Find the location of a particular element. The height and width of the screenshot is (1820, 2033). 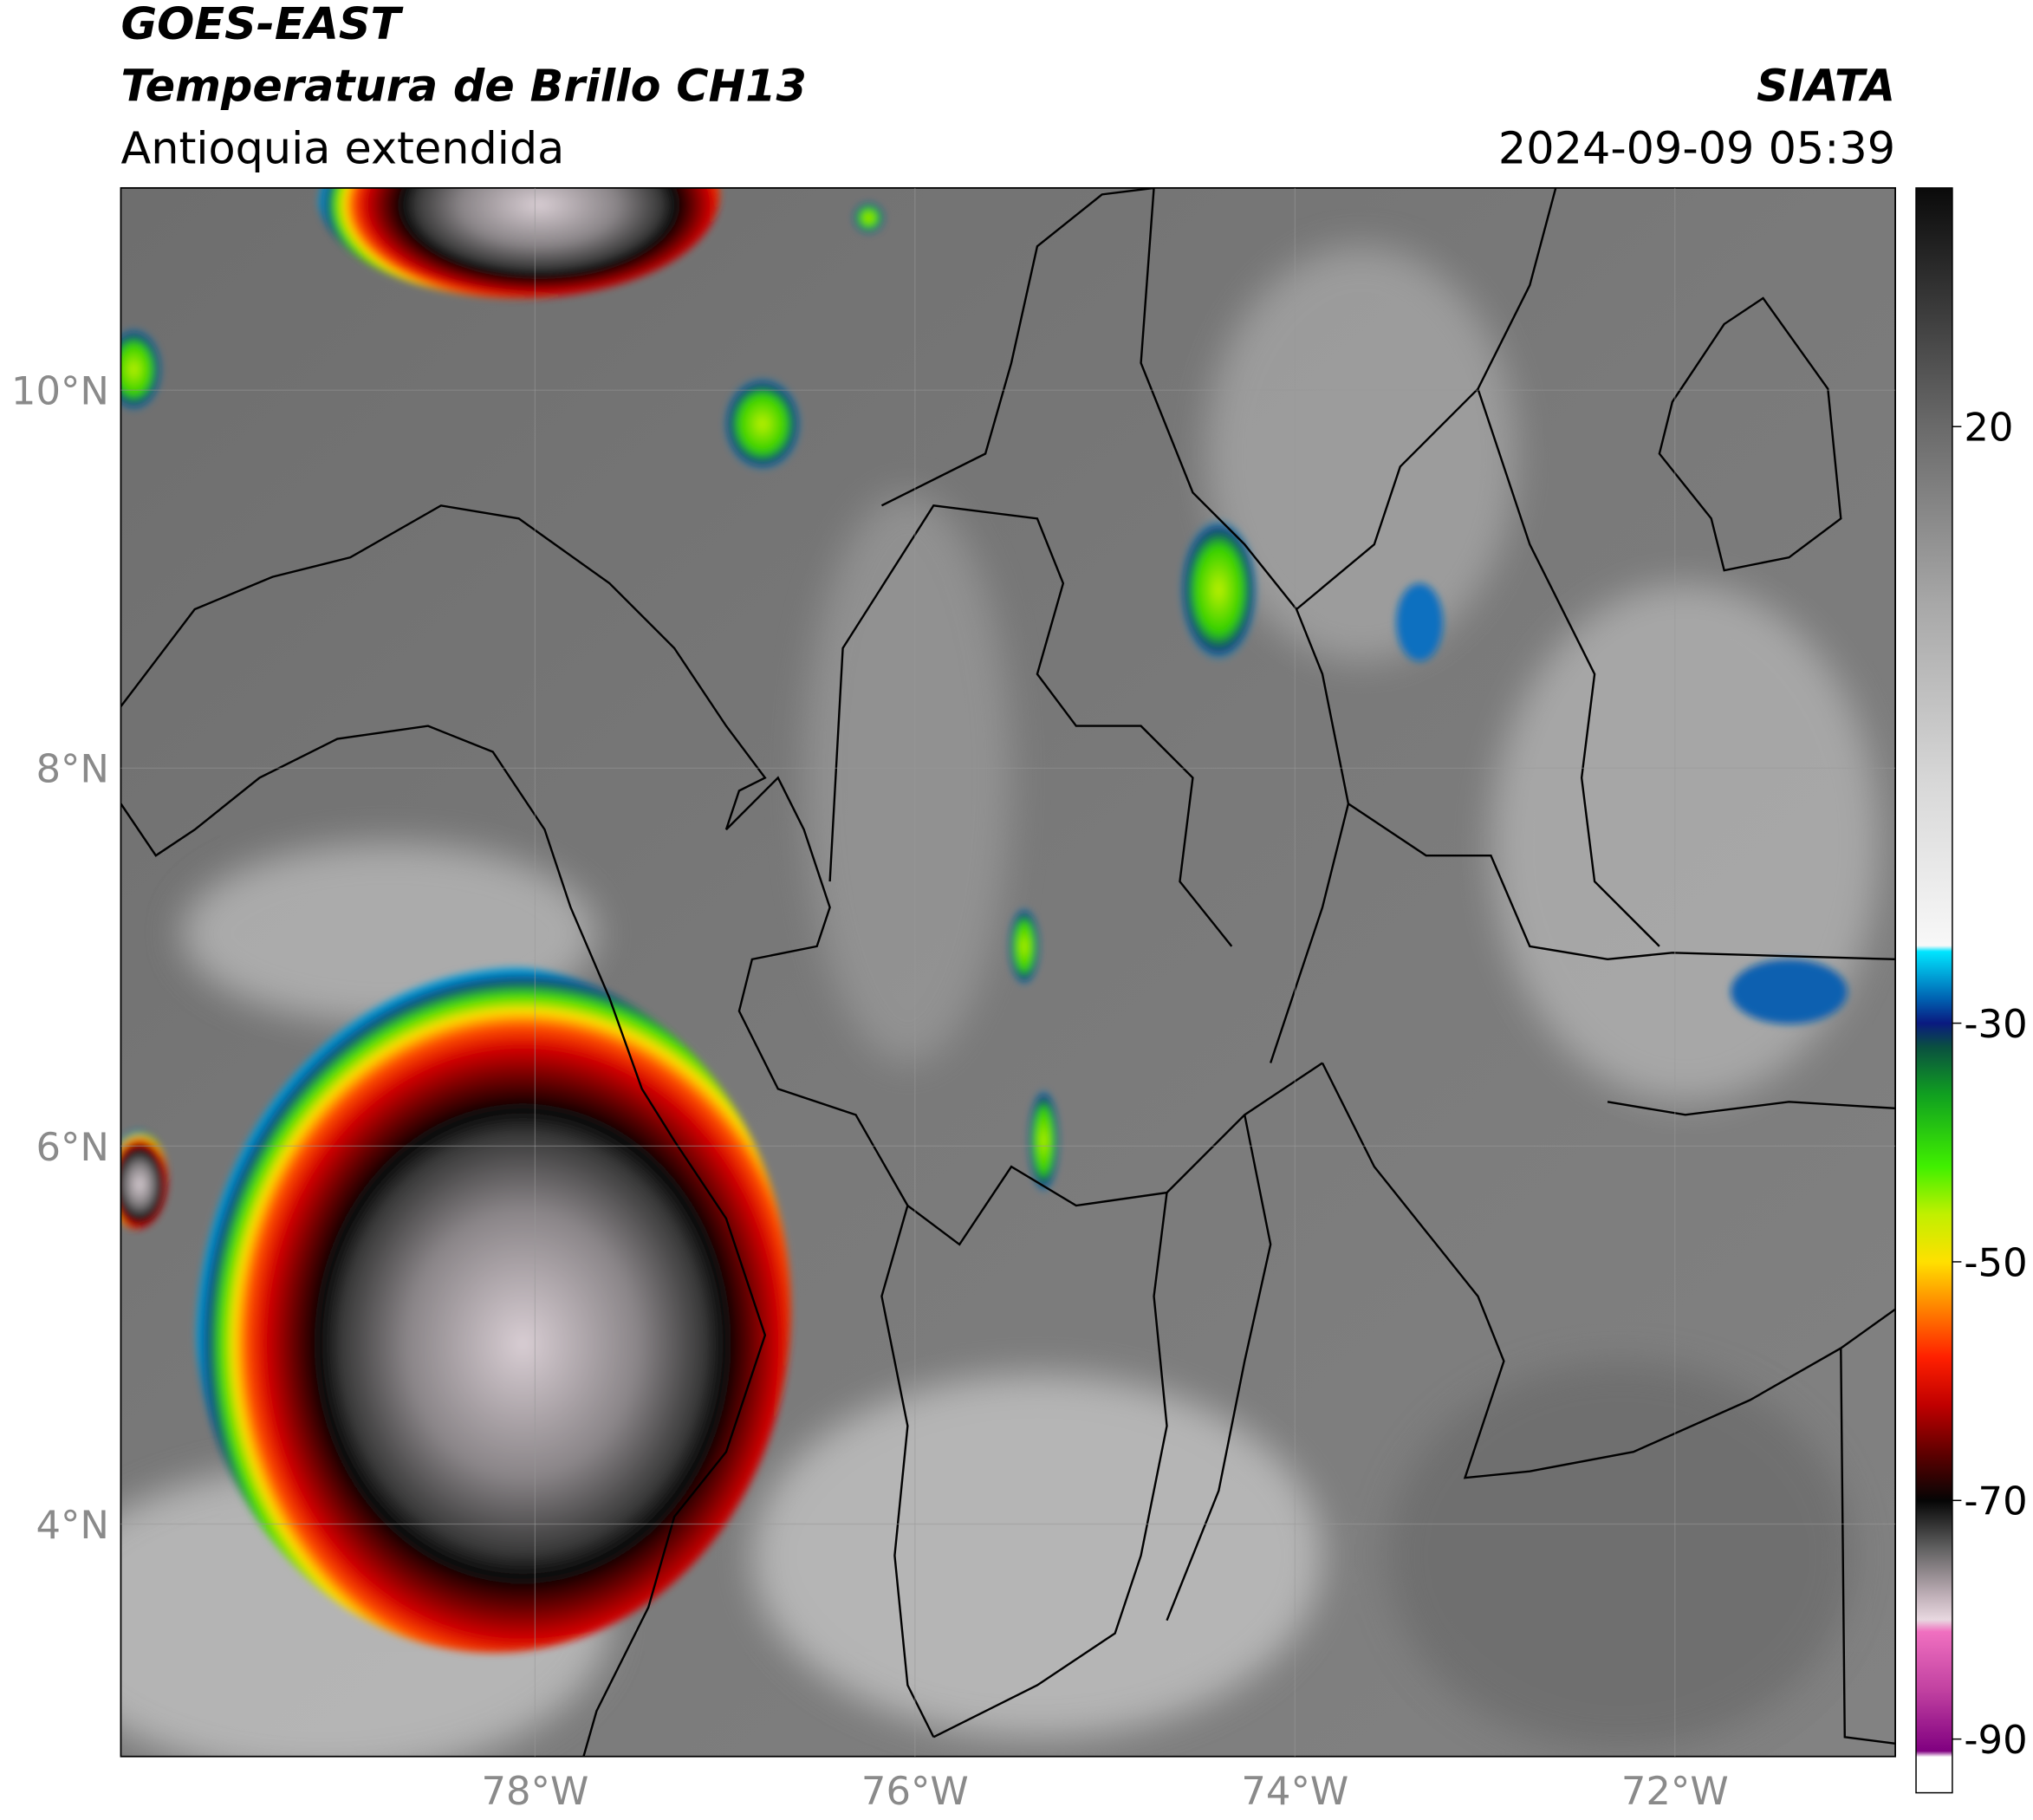

datetime-label: 2024-09-09 05:39 is located at coordinates (1696, 147).